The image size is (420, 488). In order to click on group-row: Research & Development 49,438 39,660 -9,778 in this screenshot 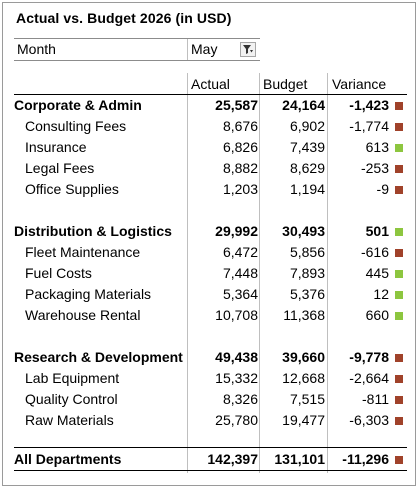, I will do `click(209, 357)`.